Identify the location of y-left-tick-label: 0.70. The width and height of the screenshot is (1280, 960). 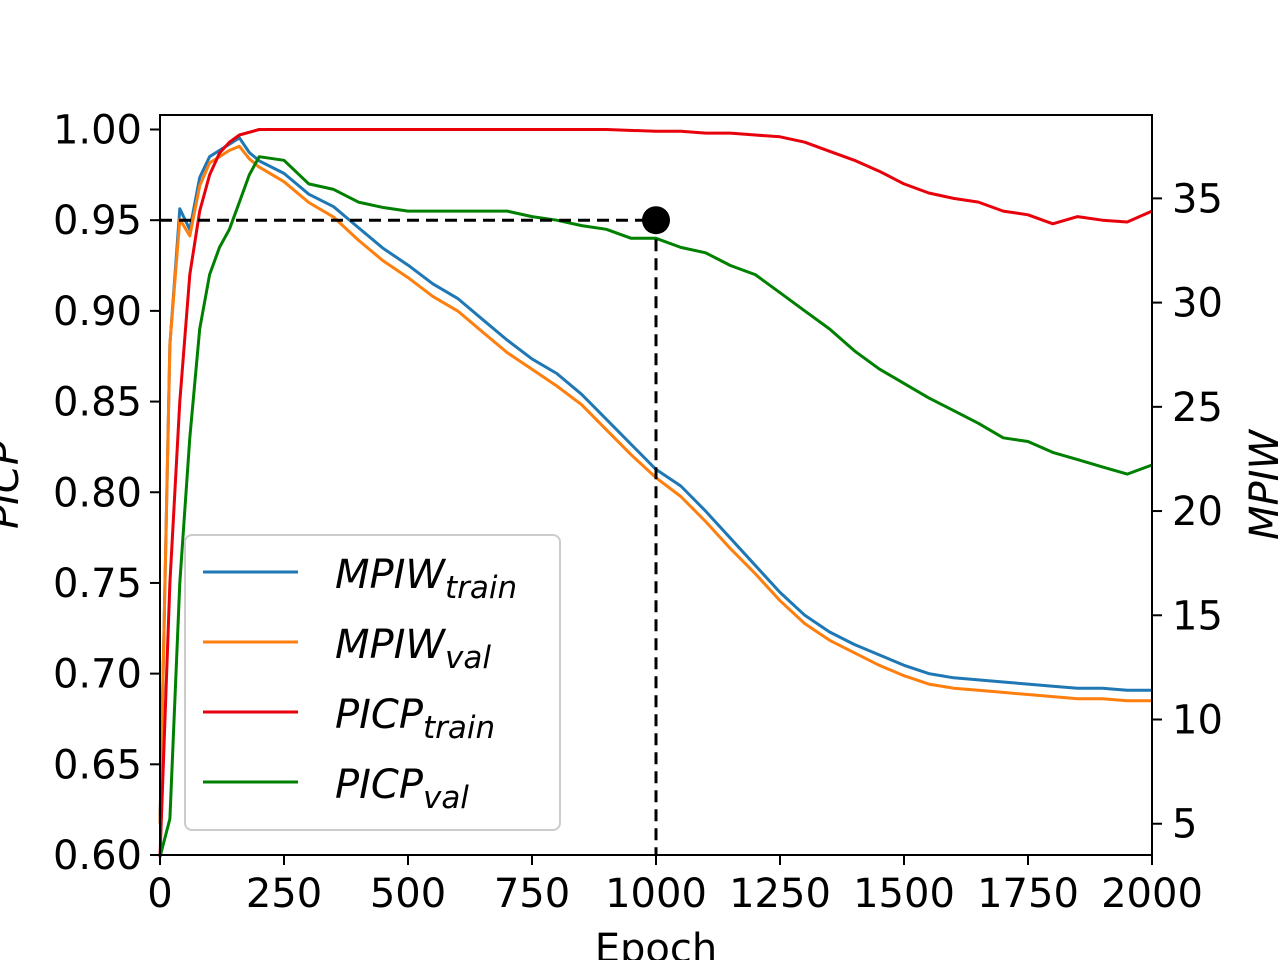
(97, 675).